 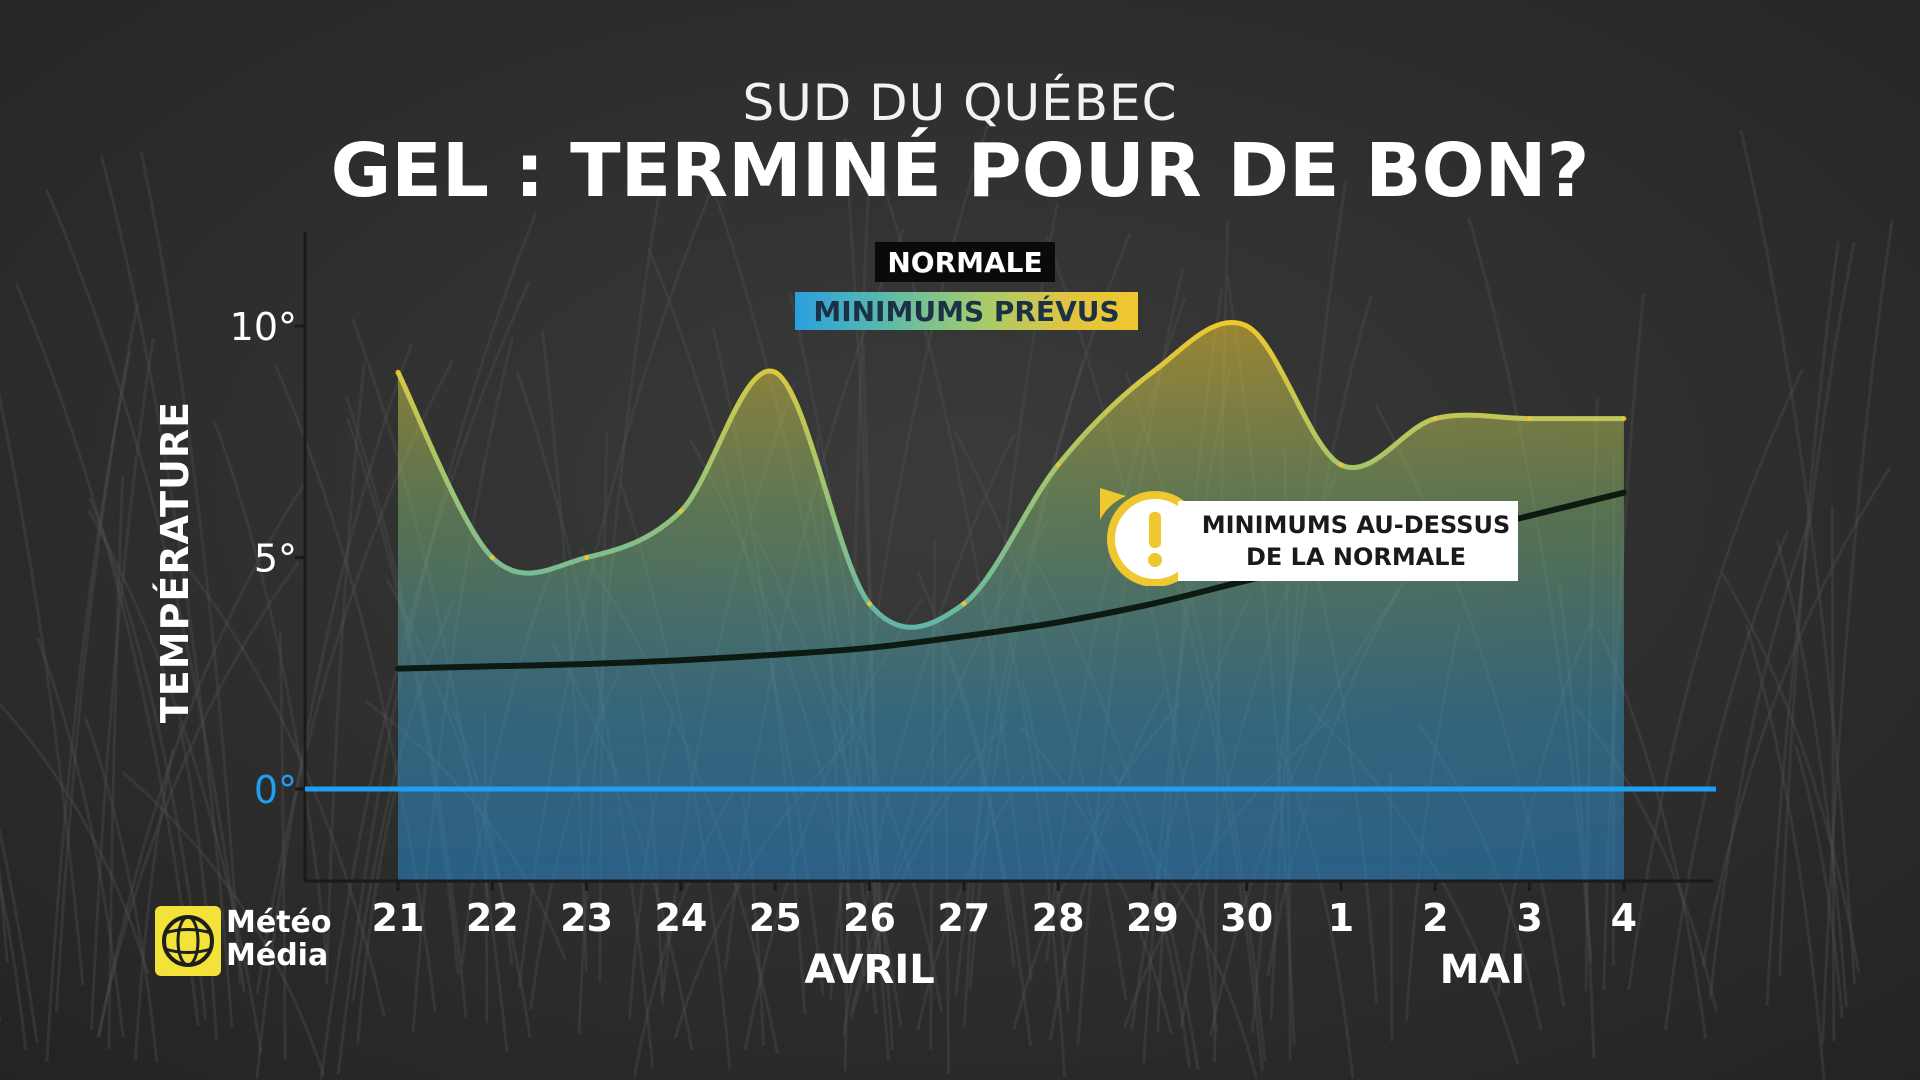 I want to click on globe-icon, so click(x=188, y=941).